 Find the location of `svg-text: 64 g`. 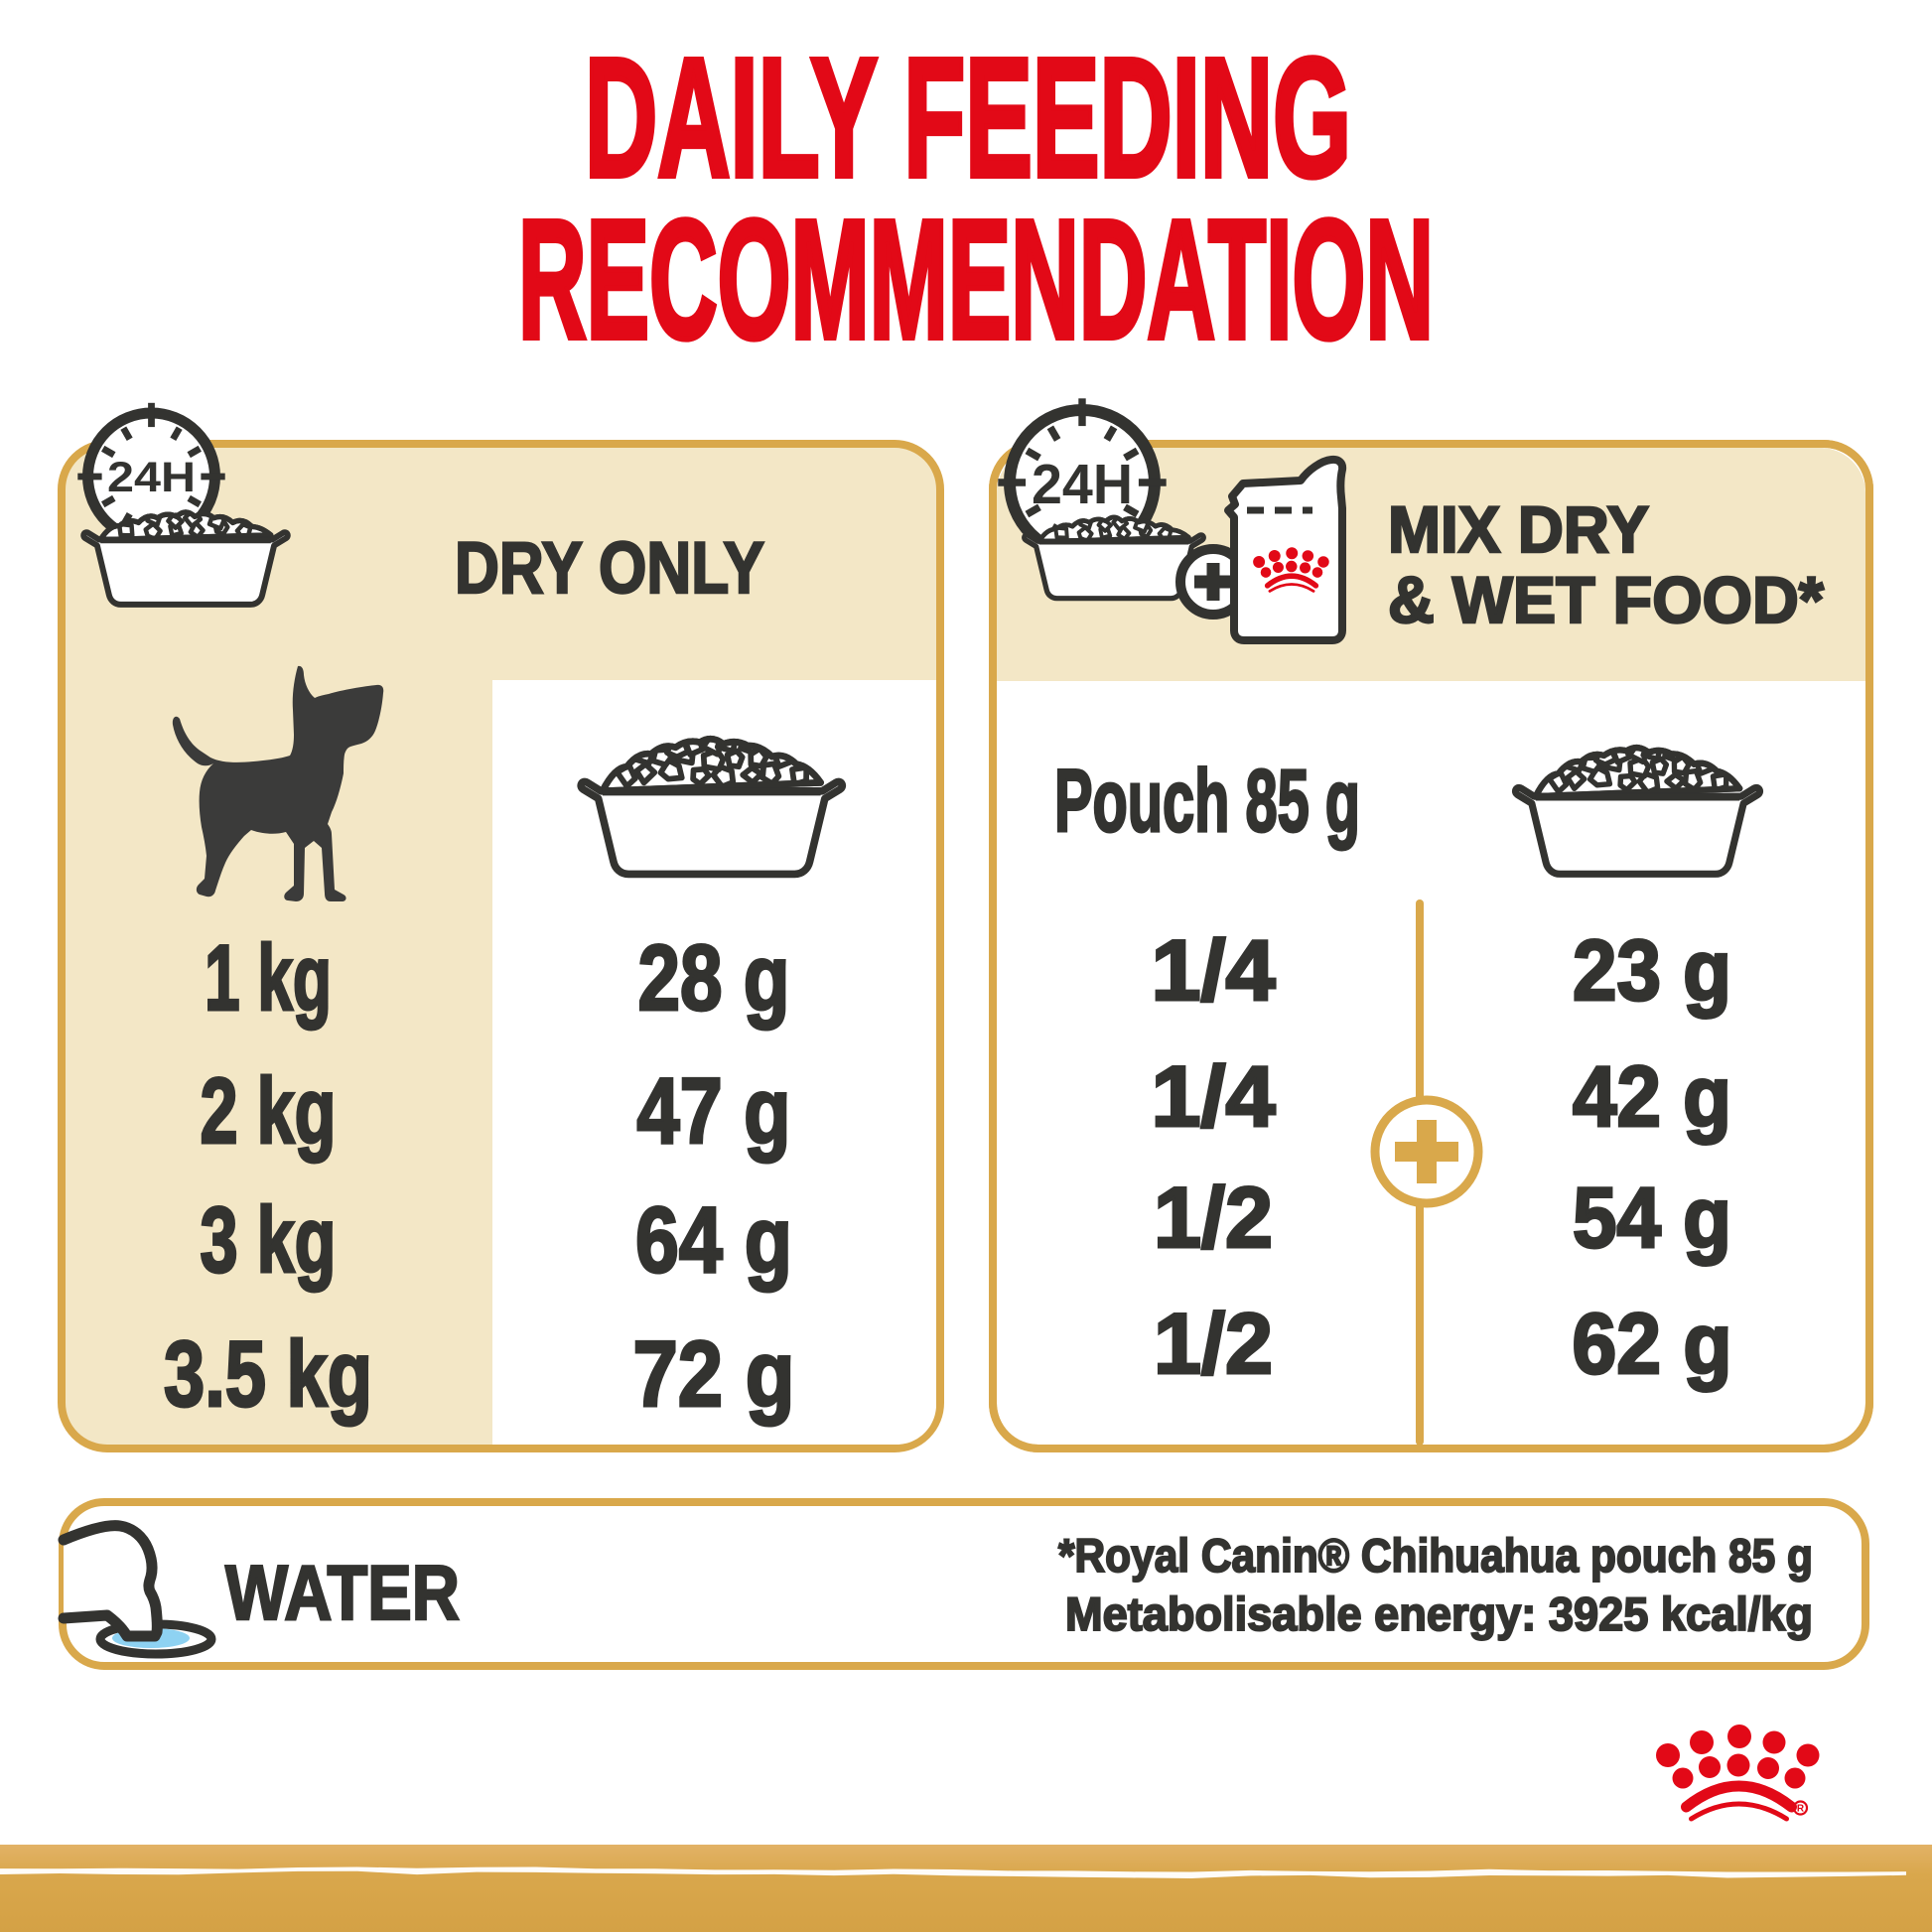

svg-text: 64 g is located at coordinates (714, 1239).